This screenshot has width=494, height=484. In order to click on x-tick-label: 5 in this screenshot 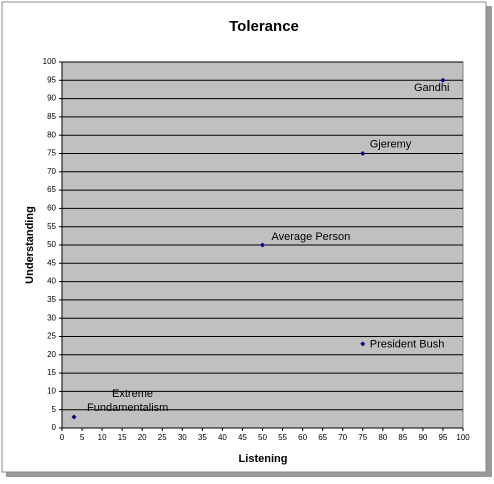, I will do `click(82, 437)`.